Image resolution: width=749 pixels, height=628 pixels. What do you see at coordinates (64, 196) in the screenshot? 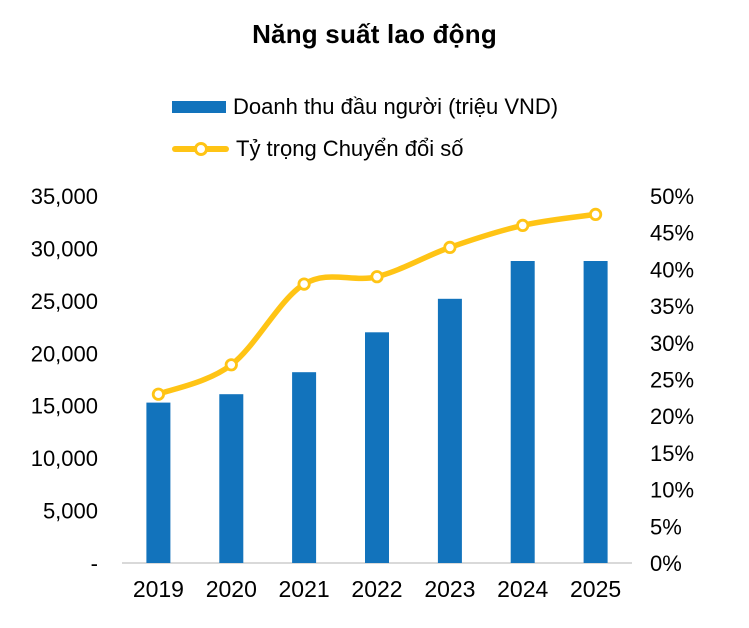
I see `left-axis-tick-35,000: 35,000` at bounding box center [64, 196].